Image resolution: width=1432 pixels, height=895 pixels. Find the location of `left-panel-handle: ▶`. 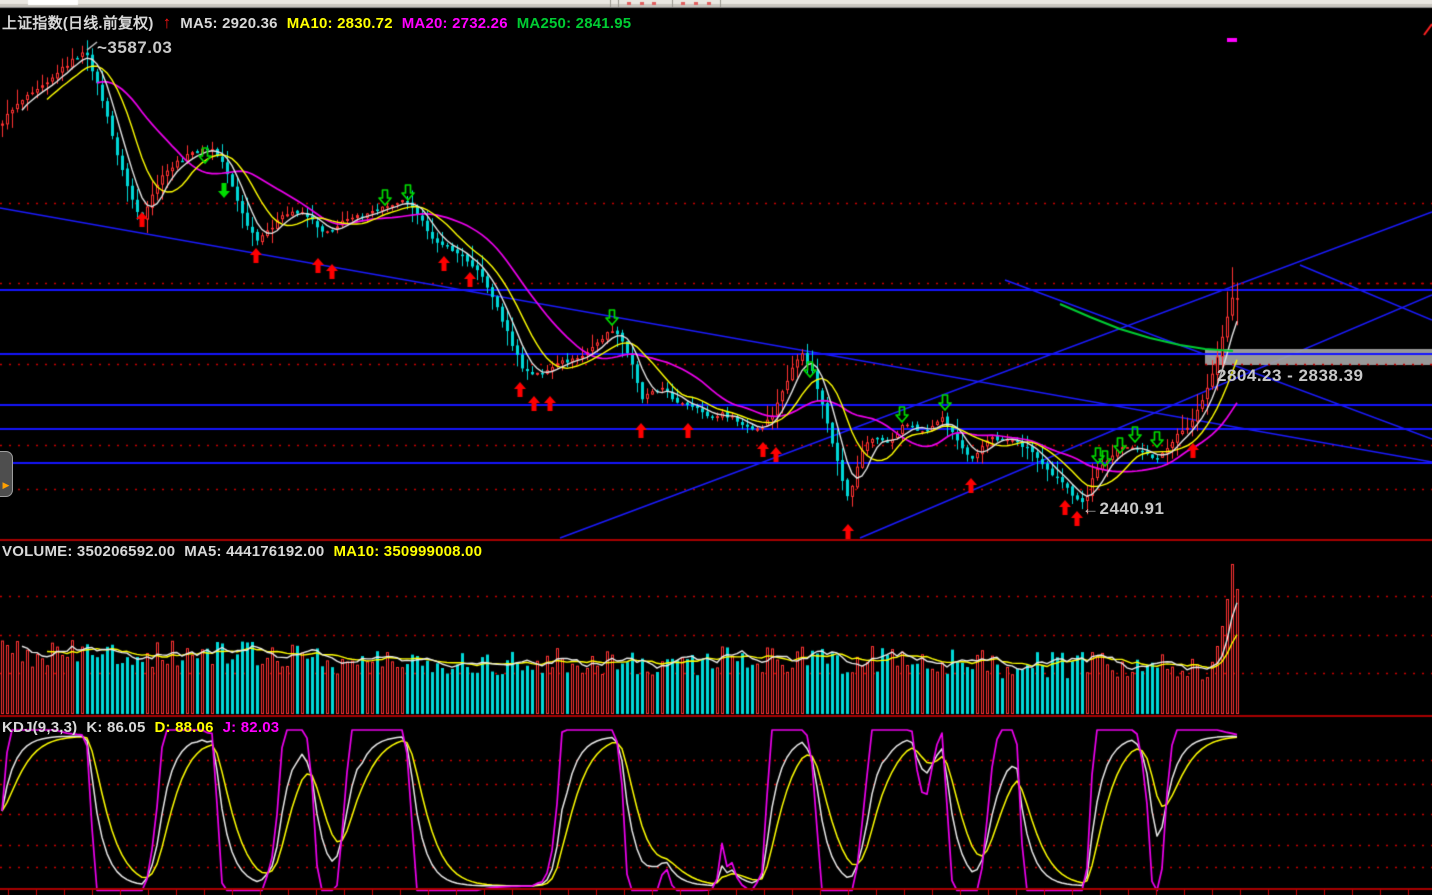

left-panel-handle: ▶ is located at coordinates (6, 474).